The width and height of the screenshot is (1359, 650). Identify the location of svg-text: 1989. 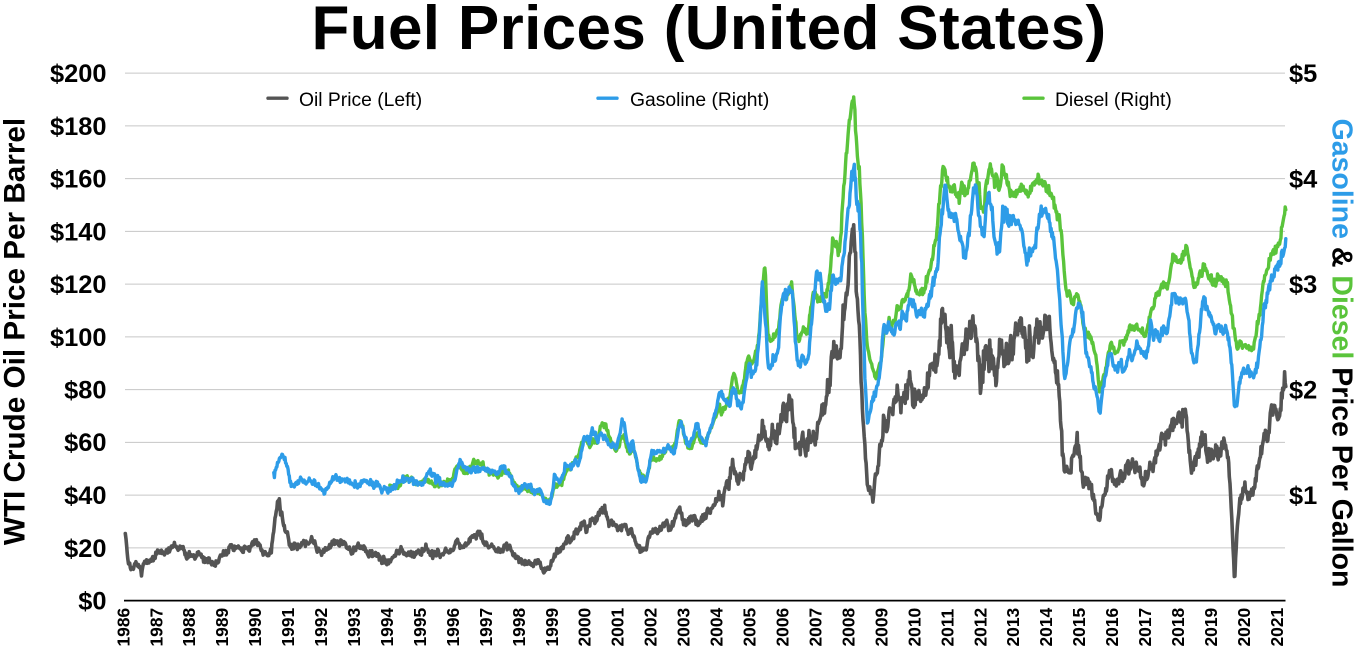
(222, 626).